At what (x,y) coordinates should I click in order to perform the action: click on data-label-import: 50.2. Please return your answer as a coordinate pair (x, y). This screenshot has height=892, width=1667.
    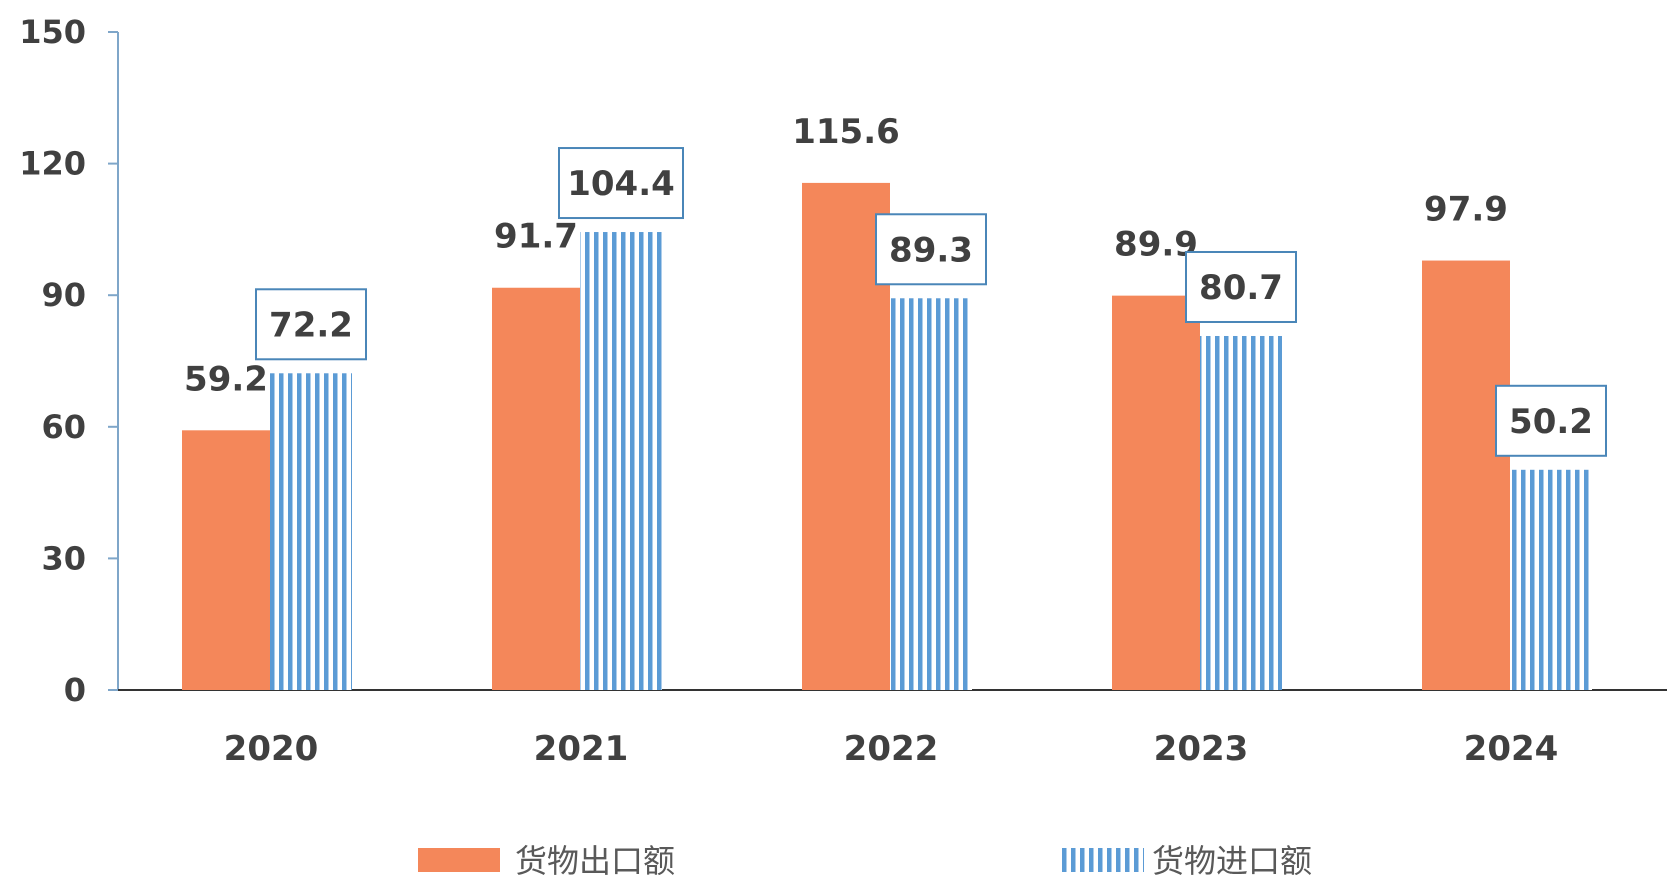
    Looking at the image, I should click on (1551, 422).